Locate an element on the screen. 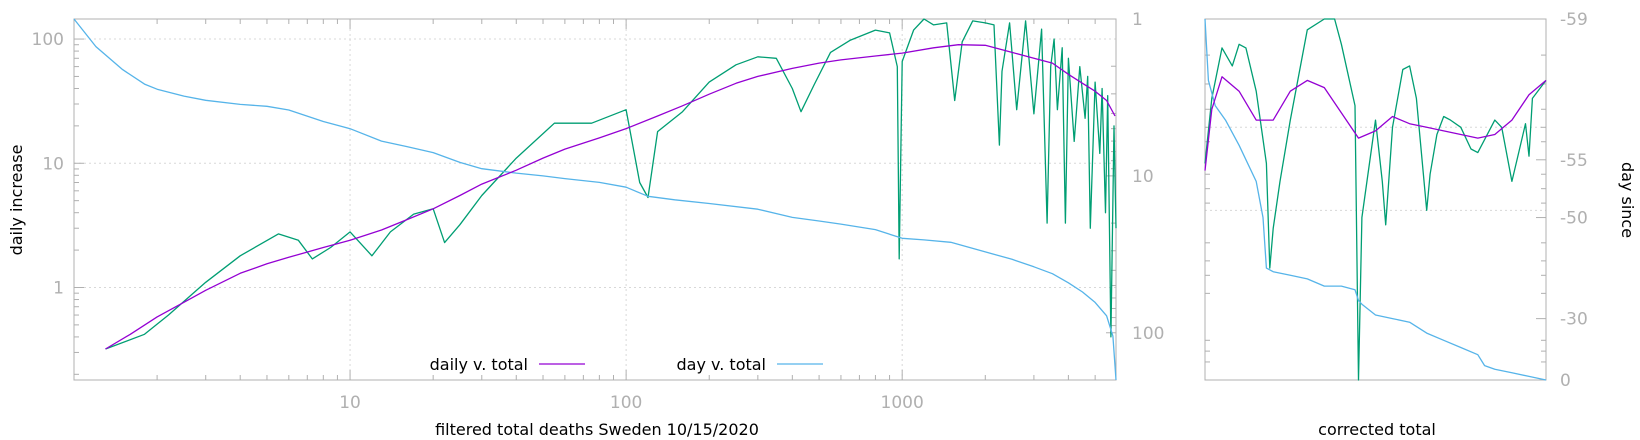  main-x-tick-label: 10 is located at coordinates (350, 403).